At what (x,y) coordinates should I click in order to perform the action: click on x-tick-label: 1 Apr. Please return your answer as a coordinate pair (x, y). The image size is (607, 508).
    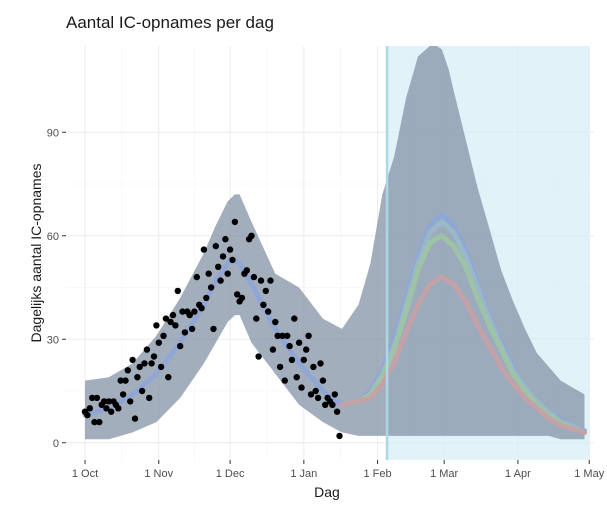
    Looking at the image, I should click on (518, 474).